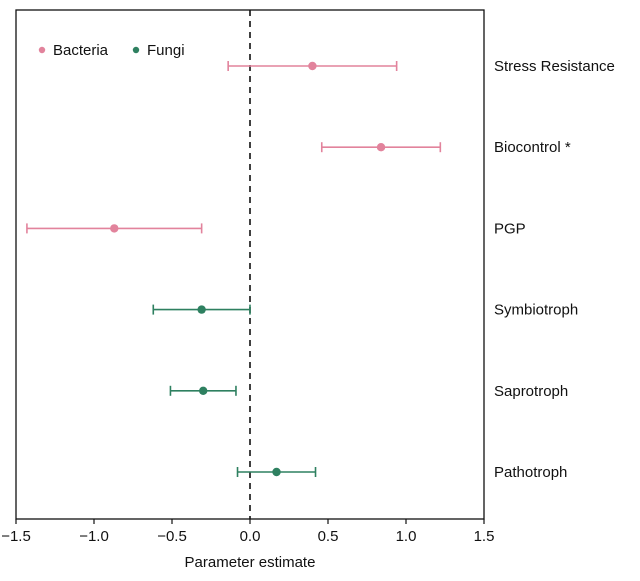  Describe the element at coordinates (554, 66) in the screenshot. I see `category-label: Stress Resistance` at that location.